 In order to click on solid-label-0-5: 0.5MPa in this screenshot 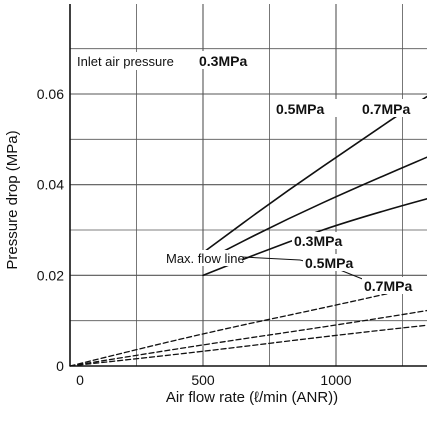, I will do `click(300, 109)`.